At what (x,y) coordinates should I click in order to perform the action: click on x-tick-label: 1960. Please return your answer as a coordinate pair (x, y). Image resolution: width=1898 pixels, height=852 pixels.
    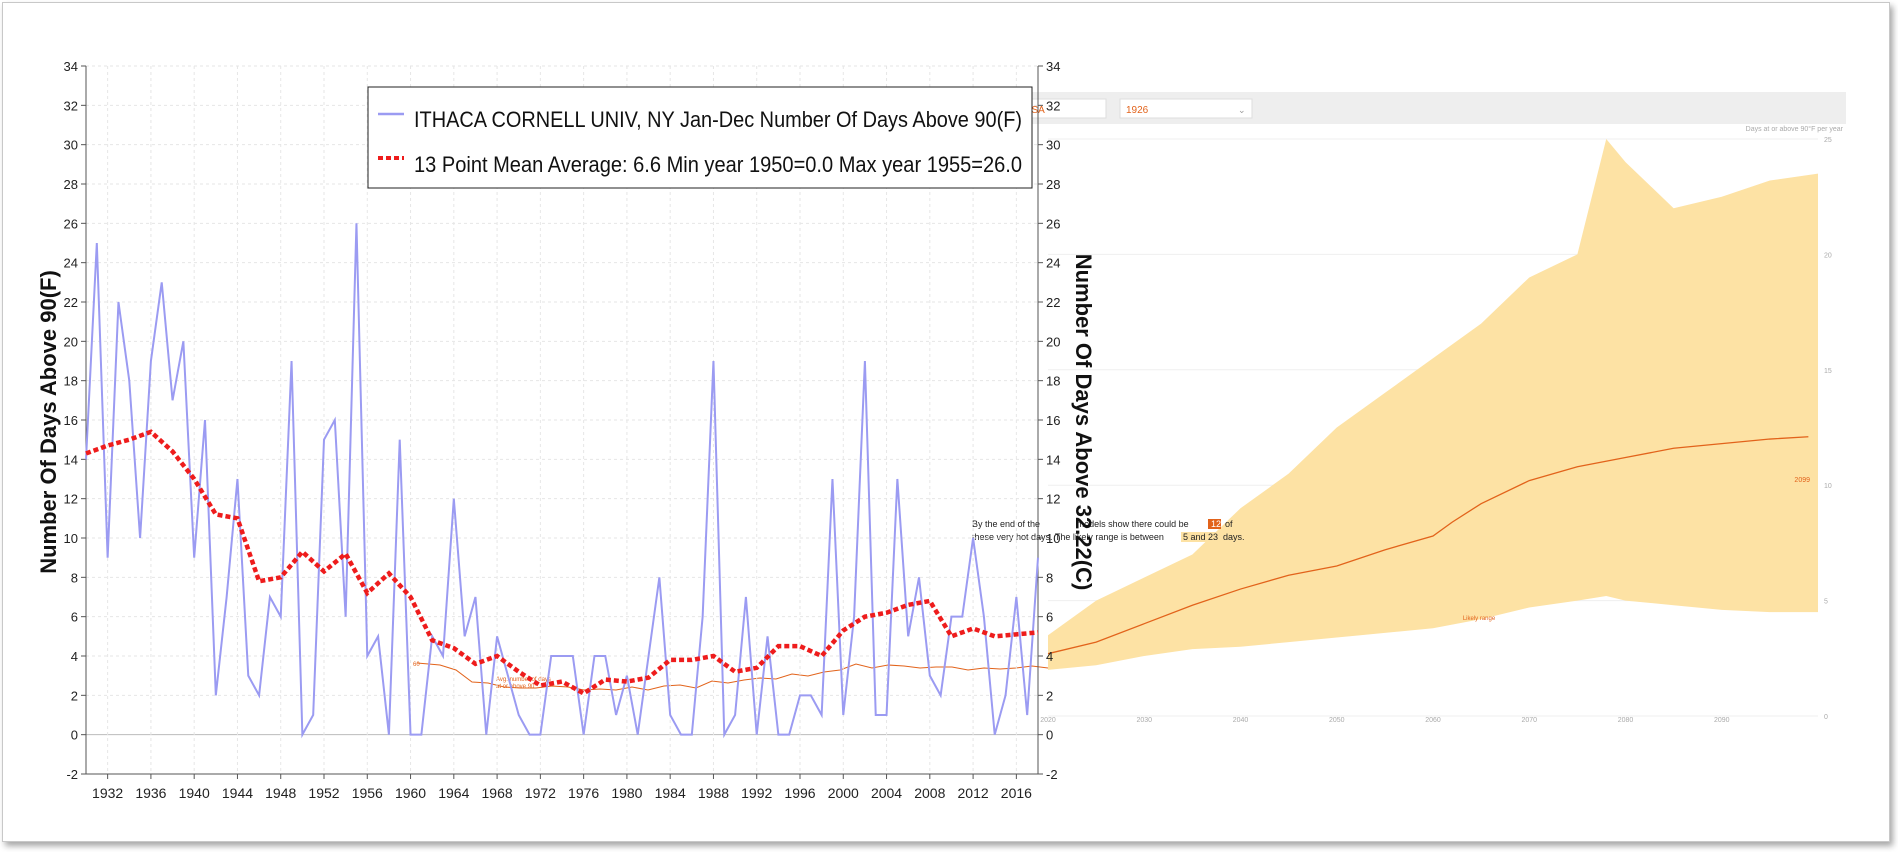
    Looking at the image, I should click on (410, 793).